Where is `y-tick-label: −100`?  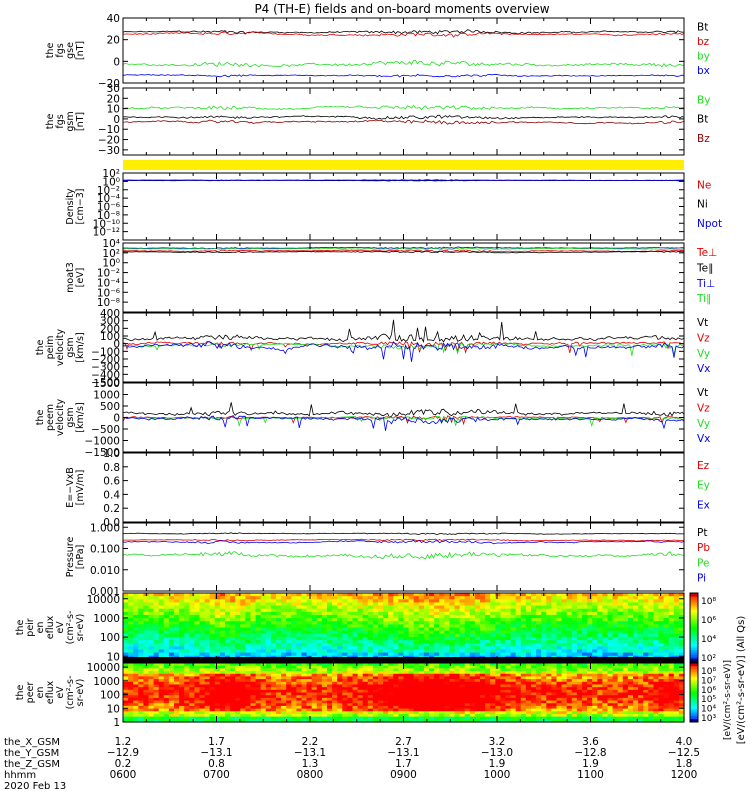 y-tick-label: −100 is located at coordinates (105, 352).